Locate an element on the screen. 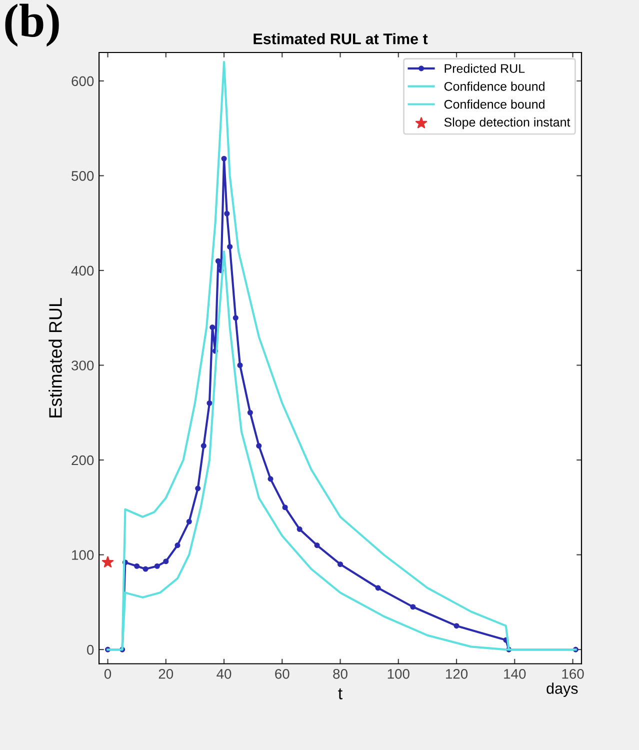 This screenshot has height=750, width=639. x-tick-label: 120 is located at coordinates (457, 673).